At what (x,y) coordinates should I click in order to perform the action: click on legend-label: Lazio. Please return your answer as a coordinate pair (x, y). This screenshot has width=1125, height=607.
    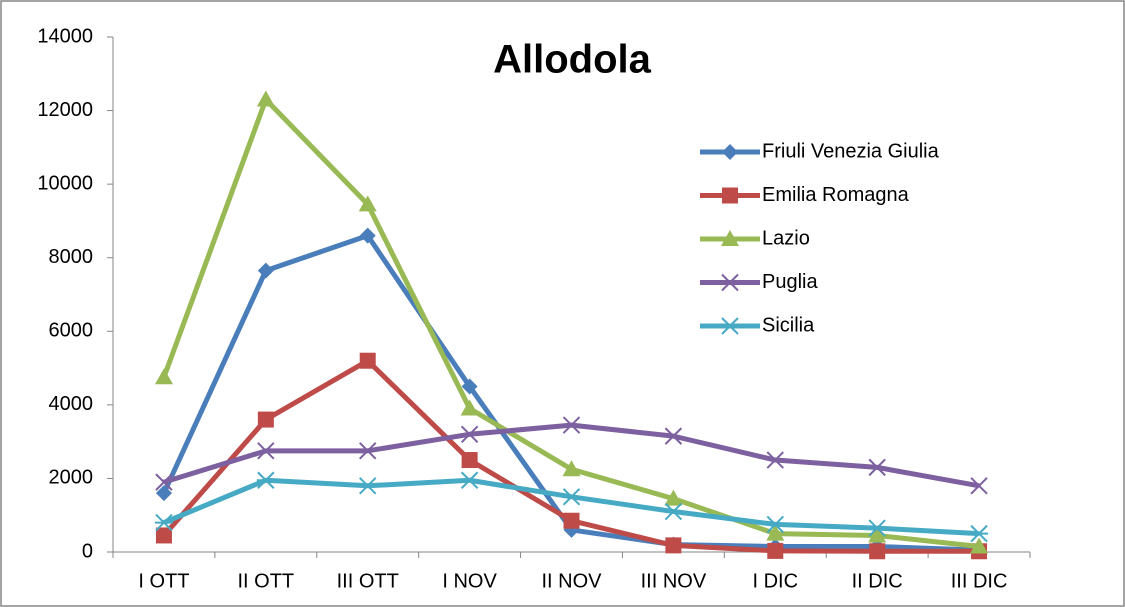
    Looking at the image, I should click on (786, 238).